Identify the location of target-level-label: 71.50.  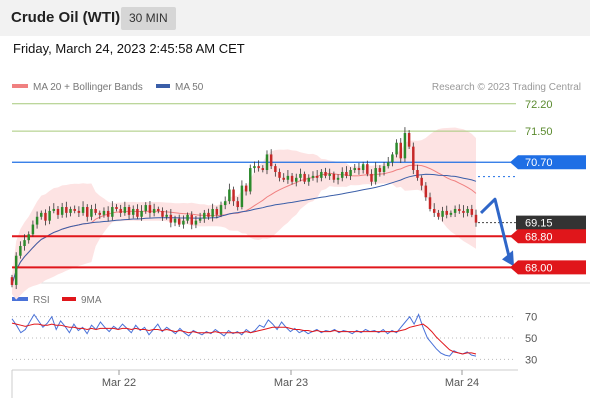
(539, 132).